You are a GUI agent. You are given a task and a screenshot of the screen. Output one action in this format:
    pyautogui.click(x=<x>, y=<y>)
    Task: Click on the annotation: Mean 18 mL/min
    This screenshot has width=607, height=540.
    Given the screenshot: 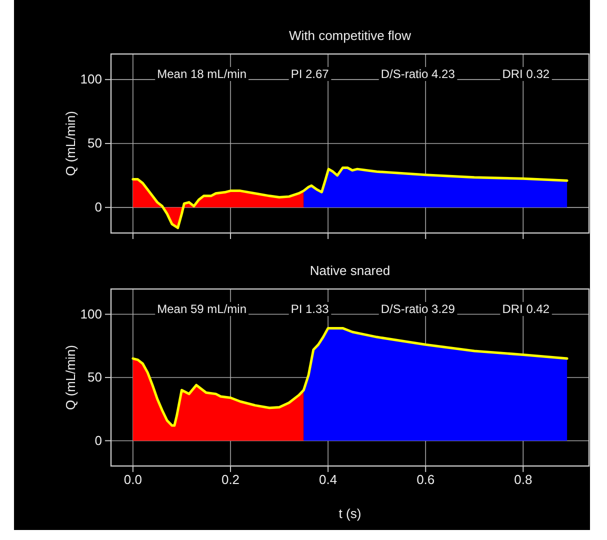 What is the action you would take?
    pyautogui.click(x=202, y=74)
    